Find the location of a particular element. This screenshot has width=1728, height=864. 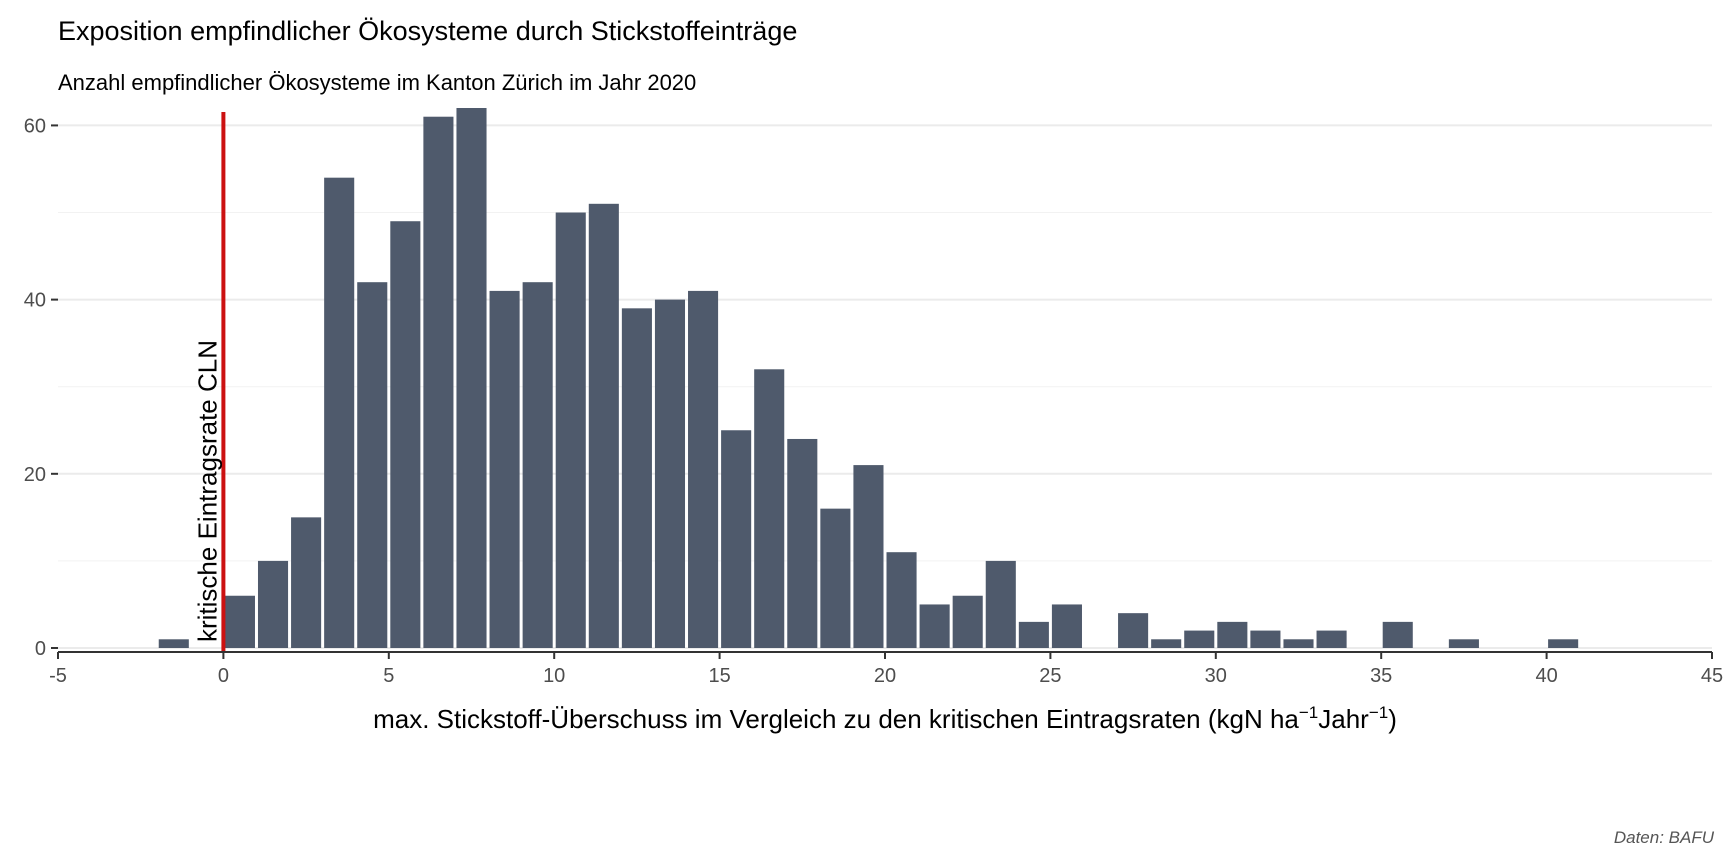

x-tick-label: 20 is located at coordinates (885, 676).